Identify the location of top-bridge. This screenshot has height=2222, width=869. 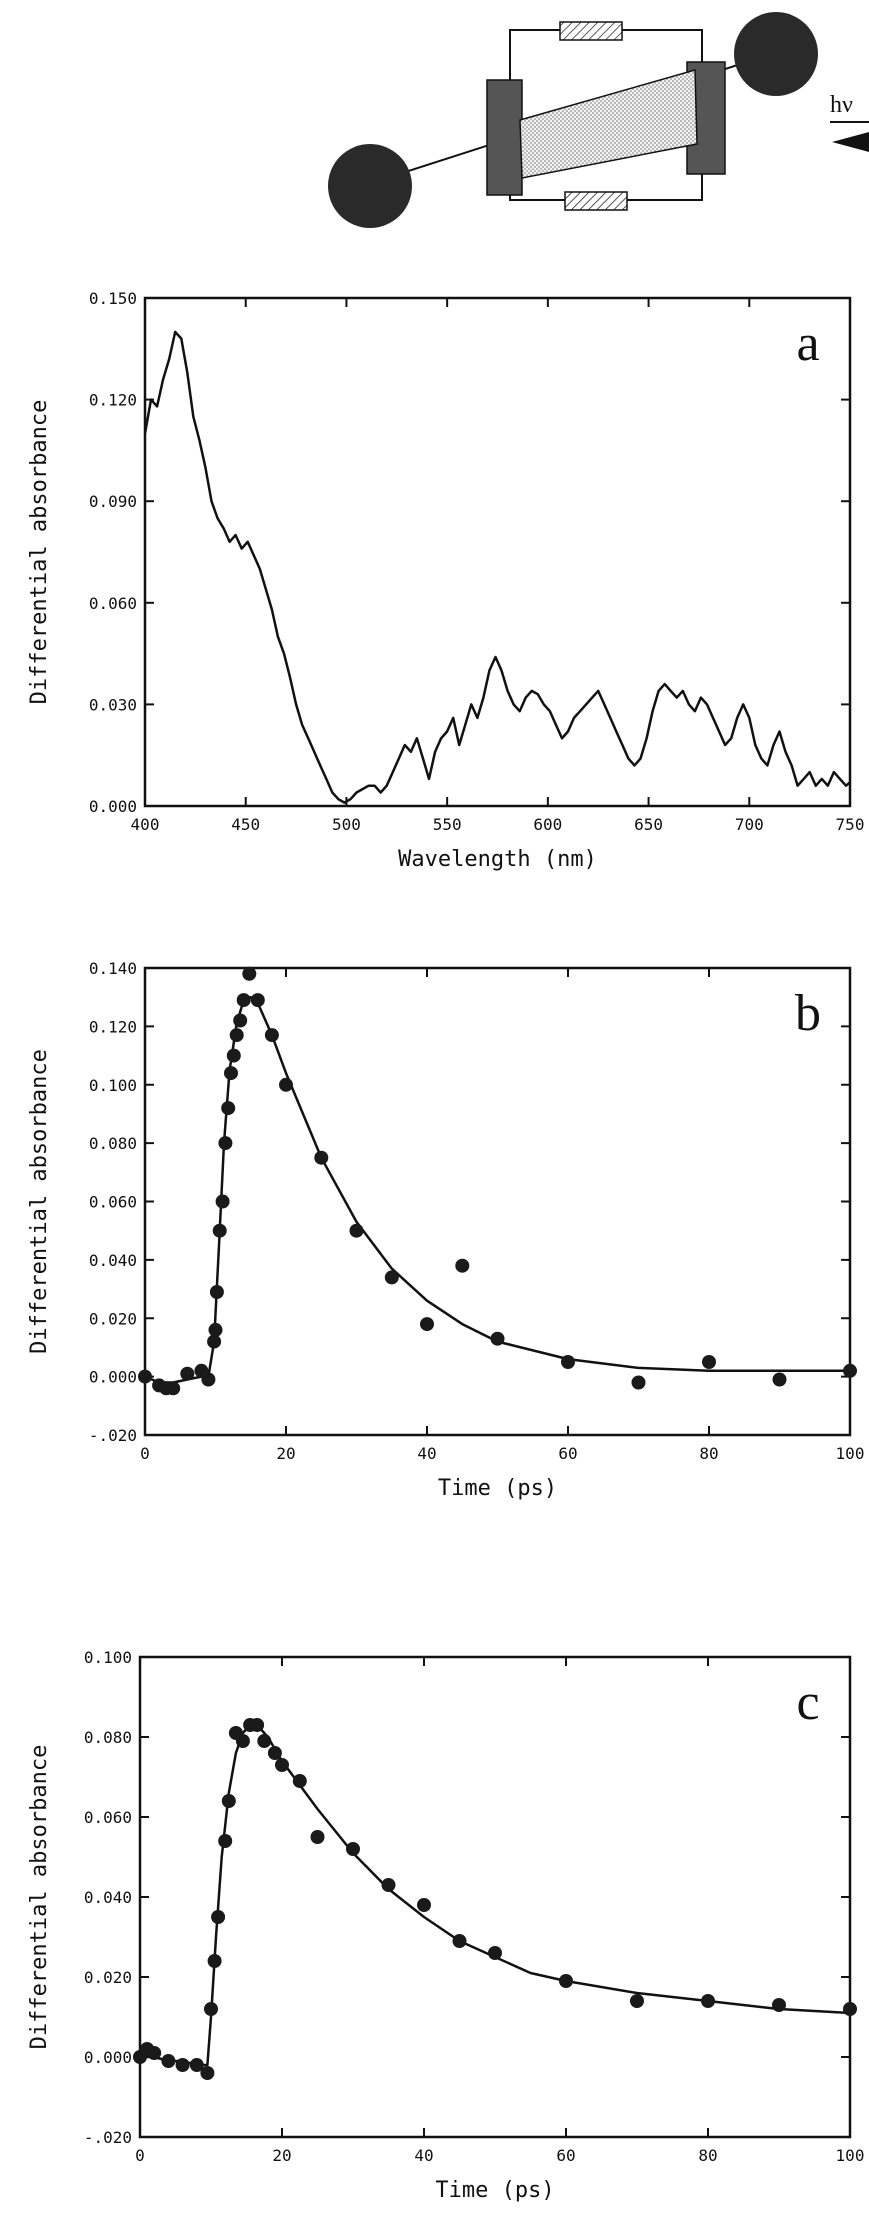
(591, 31).